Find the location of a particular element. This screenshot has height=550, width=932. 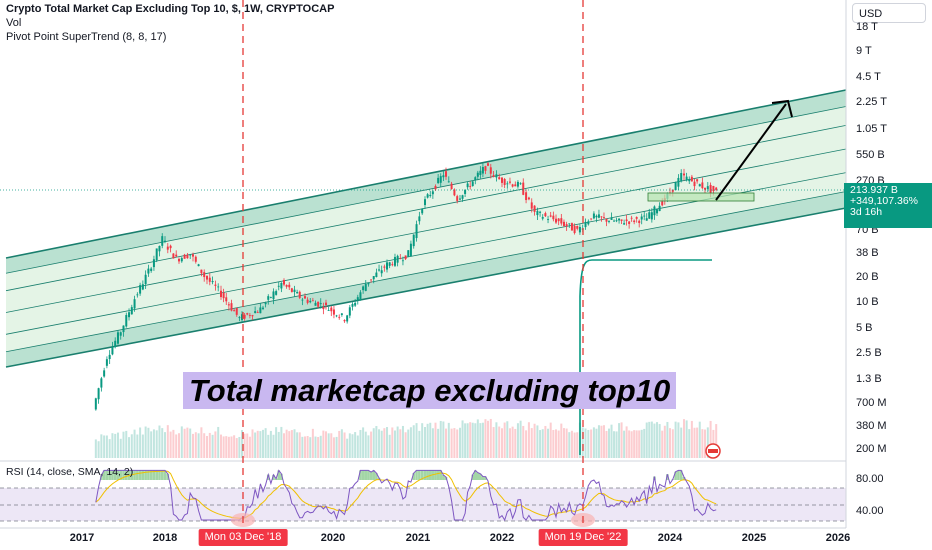

last-price: 213.937 B is located at coordinates (874, 190).